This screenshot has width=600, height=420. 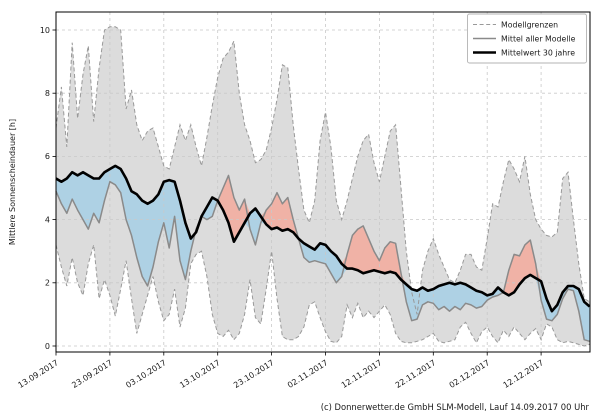 I want to click on y-tick-label: 6, so click(x=47, y=156).